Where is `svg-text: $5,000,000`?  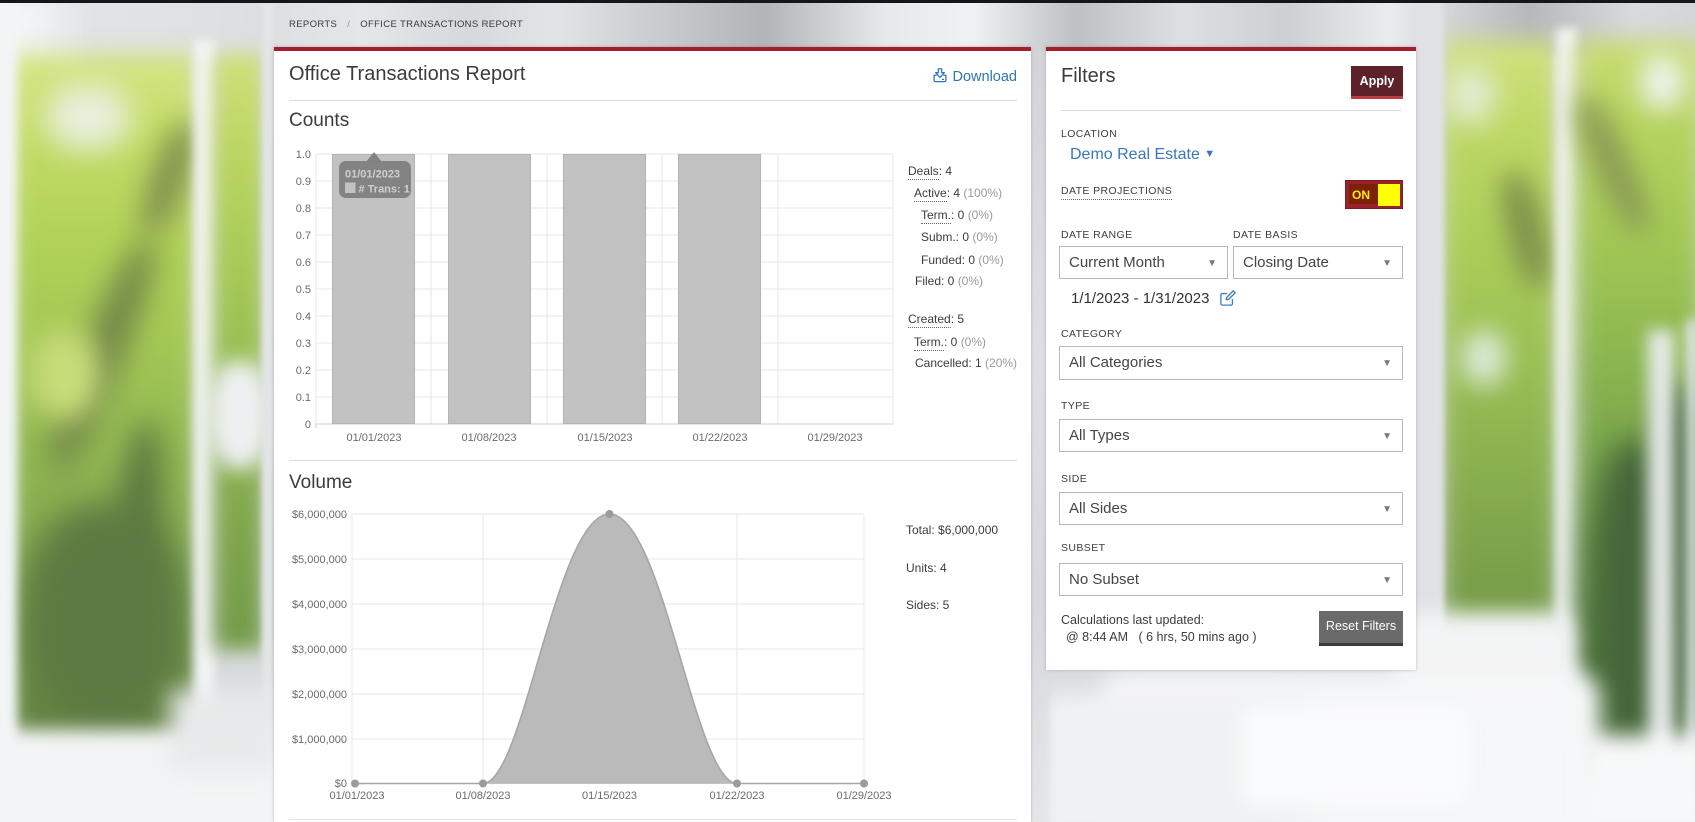
svg-text: $5,000,000 is located at coordinates (319, 560).